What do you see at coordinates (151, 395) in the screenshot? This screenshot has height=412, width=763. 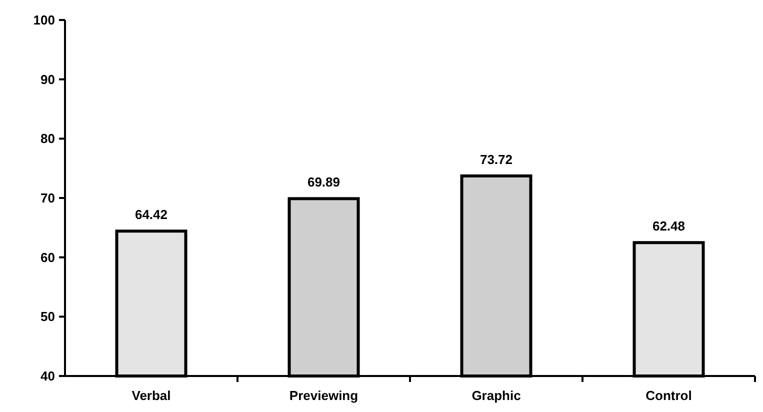 I see `x-tick-label: Verbal` at bounding box center [151, 395].